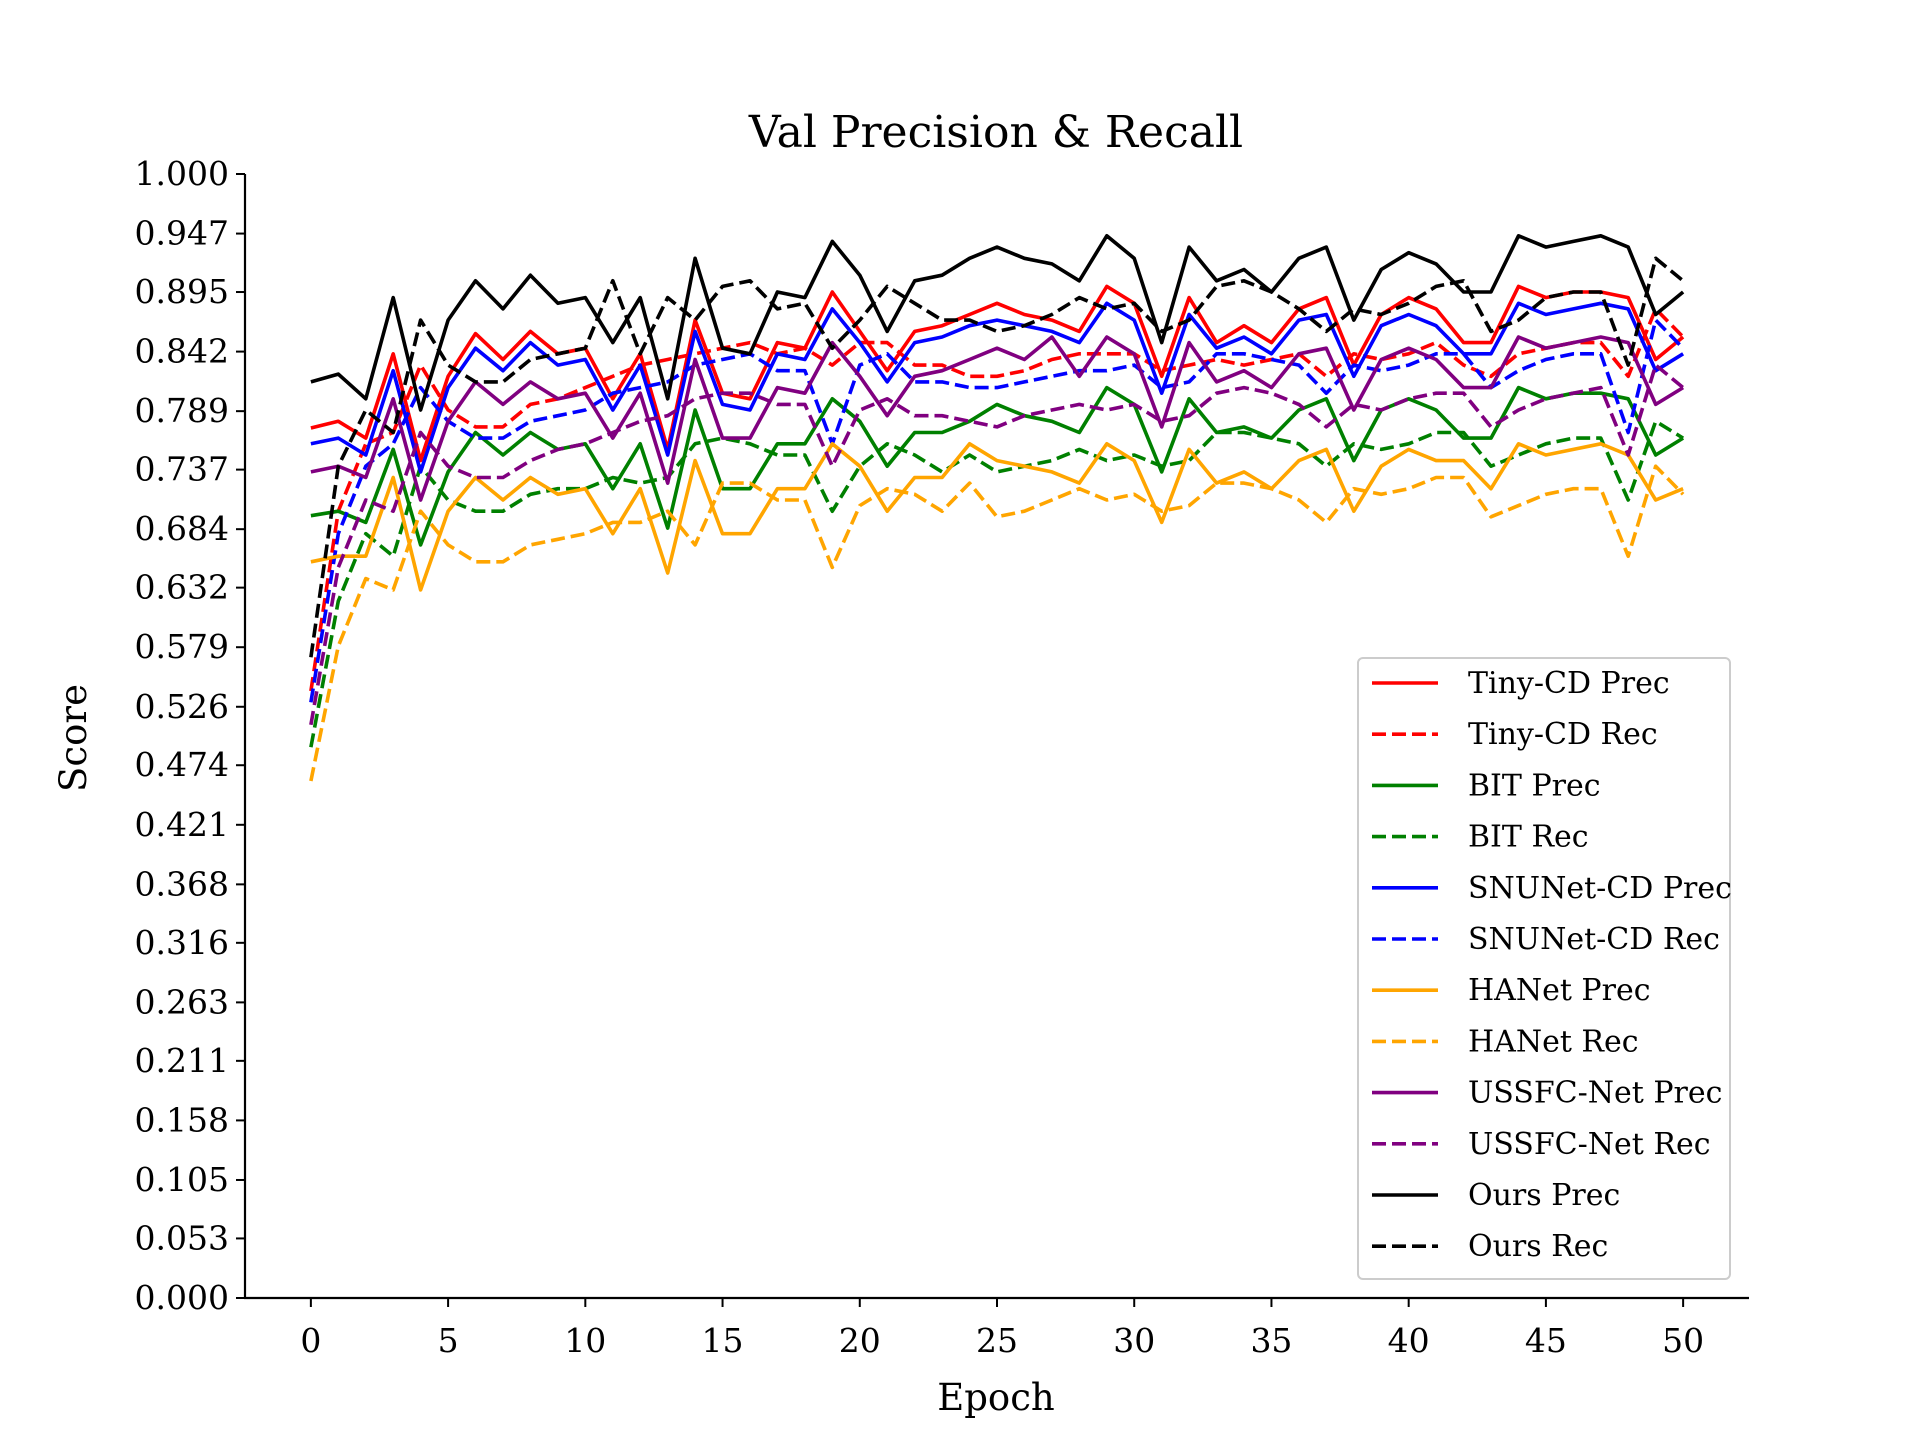 The height and width of the screenshot is (1440, 1920). Describe the element at coordinates (1534, 785) in the screenshot. I see `legend-label: BIT Prec` at that location.